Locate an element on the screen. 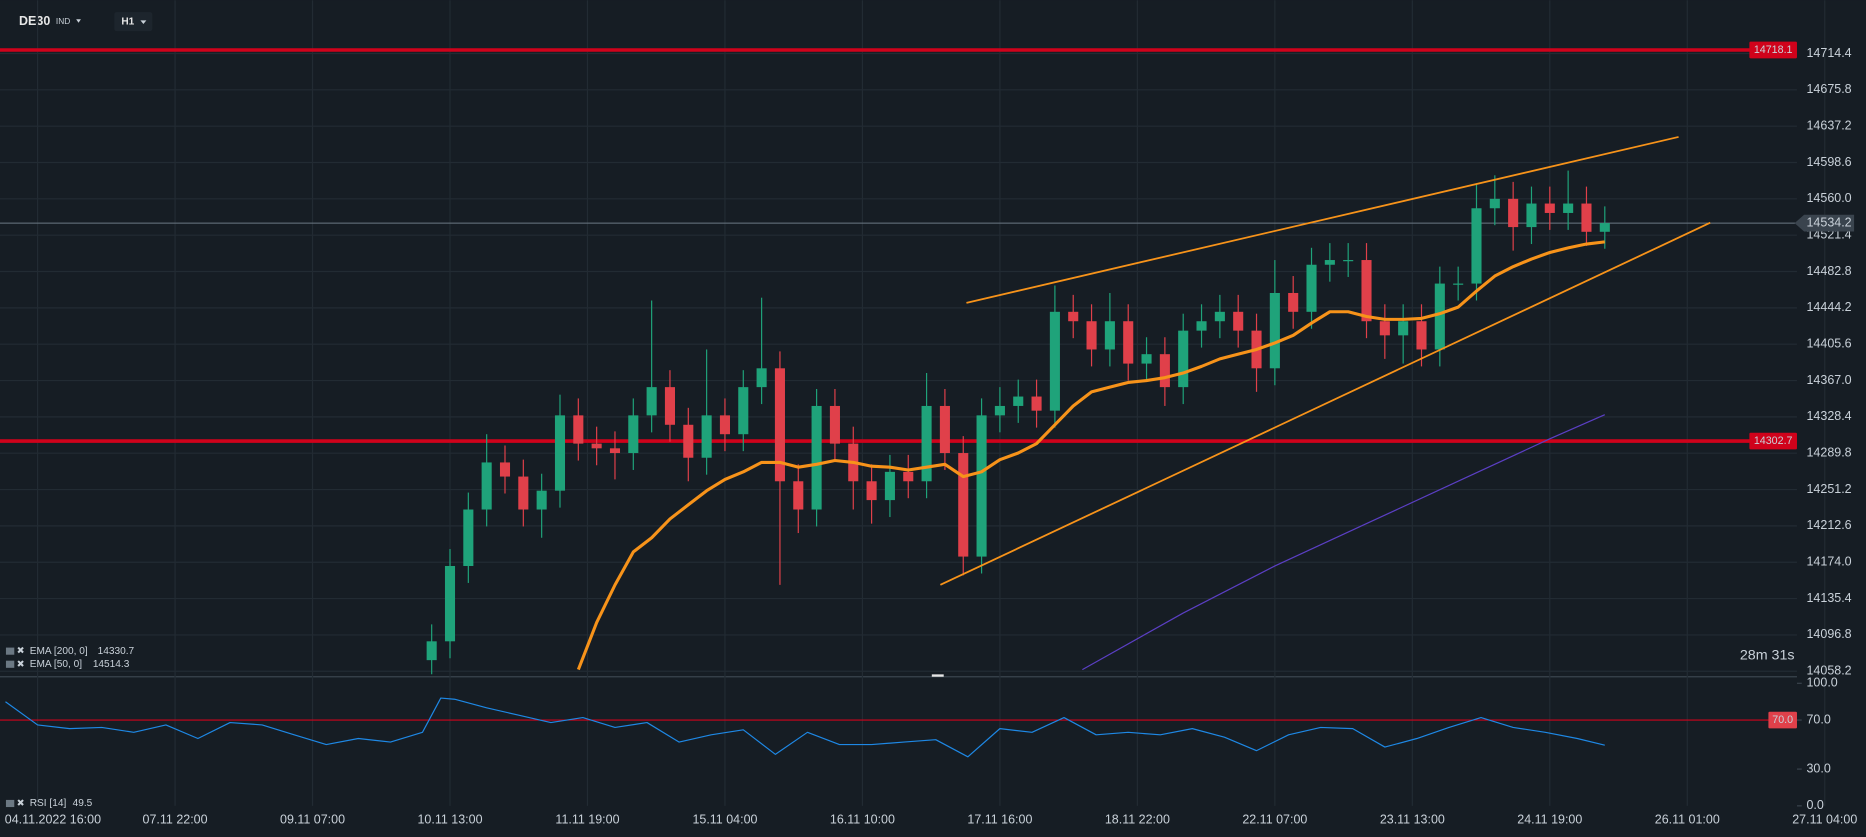 Image resolution: width=1866 pixels, height=837 pixels. x-tick-label: 26.11 01:00 is located at coordinates (1687, 819).